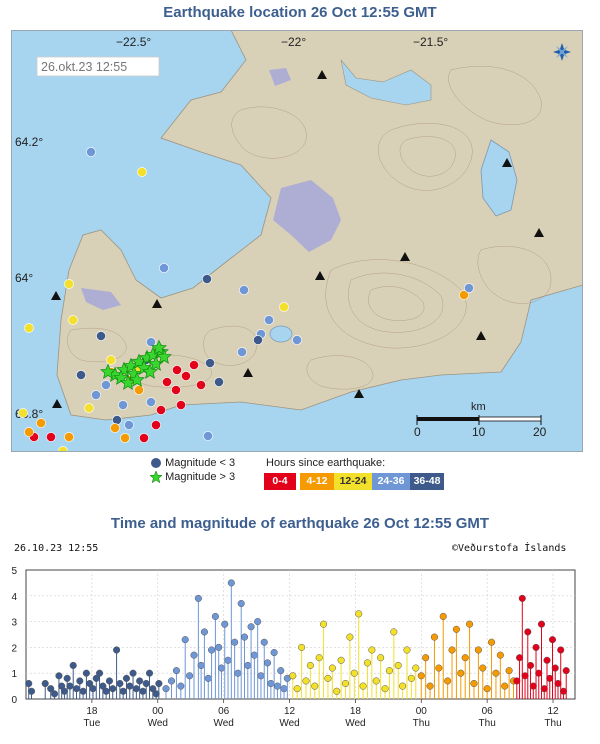  What do you see at coordinates (84, 67) in the screenshot?
I see `date-stamp: 26.okt.23 12:55` at bounding box center [84, 67].